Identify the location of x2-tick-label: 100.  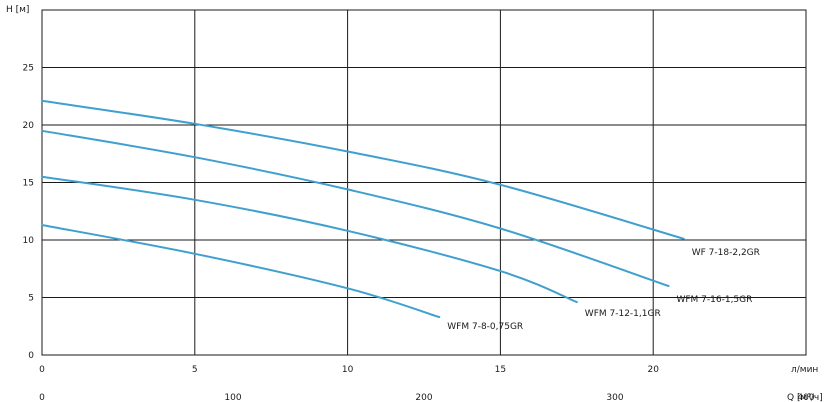
(232, 397).